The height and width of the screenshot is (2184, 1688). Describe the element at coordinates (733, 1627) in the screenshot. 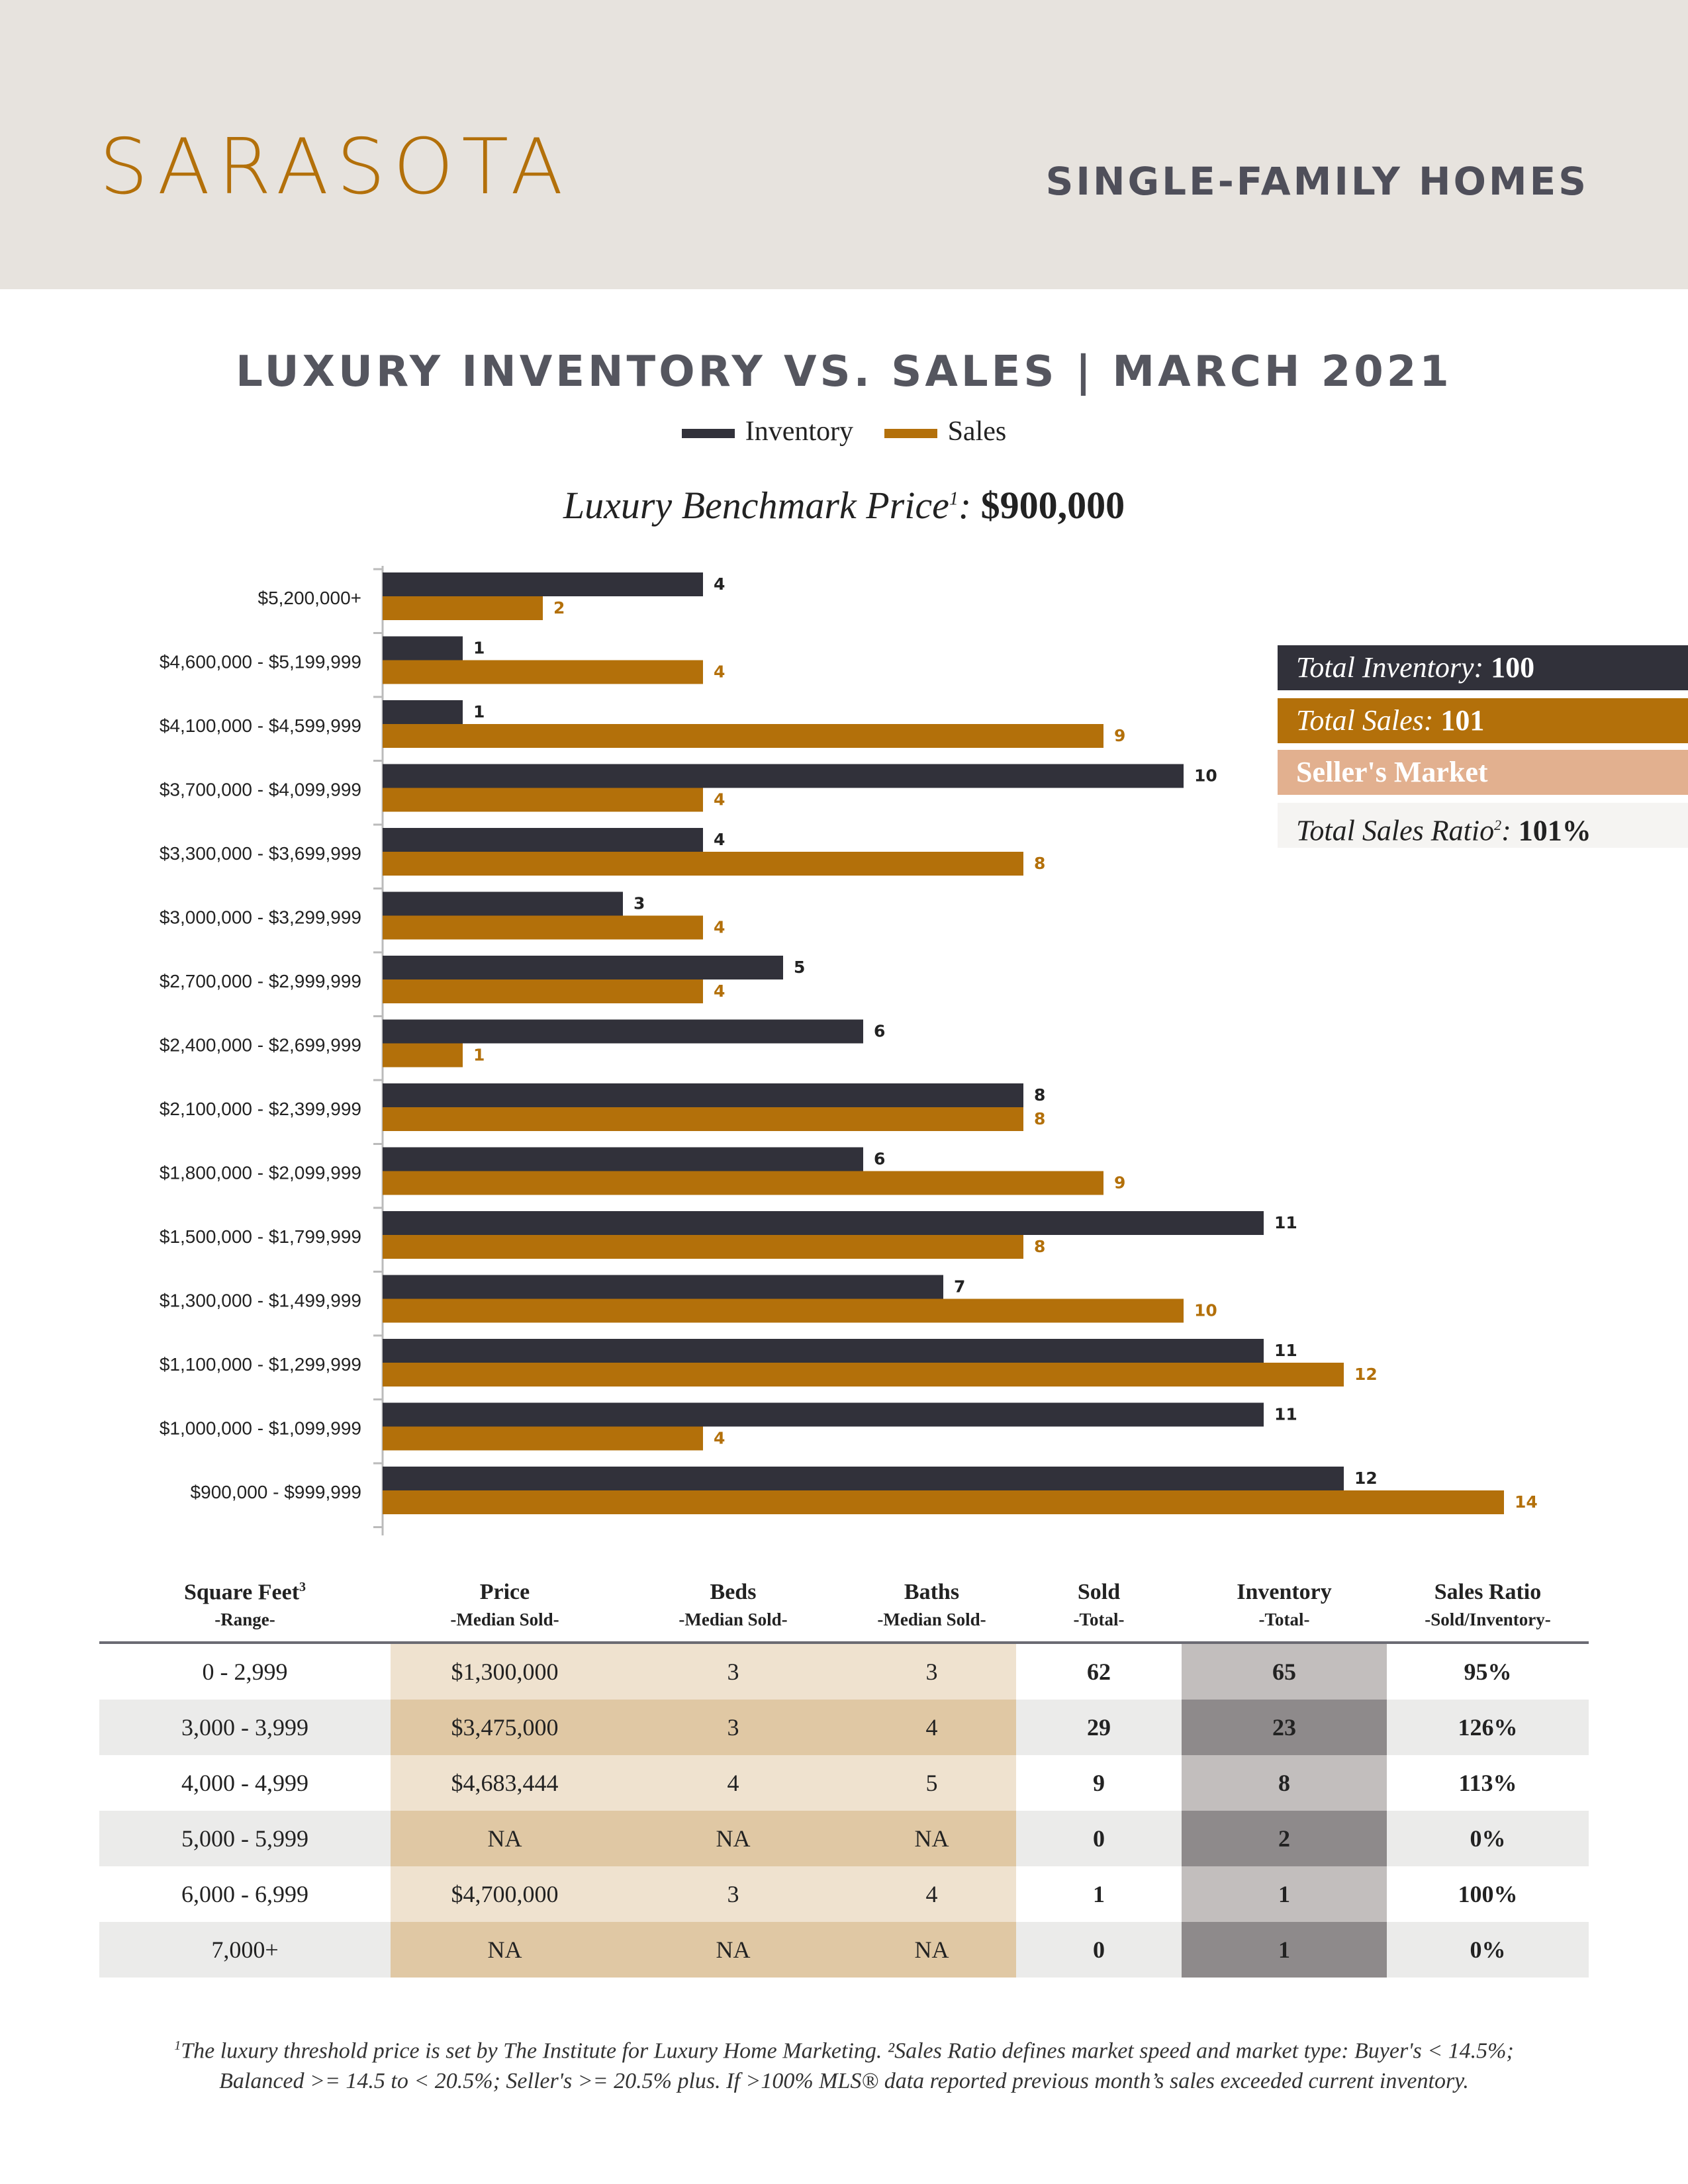

I see `col-sub-beds: -Median Sold-` at that location.